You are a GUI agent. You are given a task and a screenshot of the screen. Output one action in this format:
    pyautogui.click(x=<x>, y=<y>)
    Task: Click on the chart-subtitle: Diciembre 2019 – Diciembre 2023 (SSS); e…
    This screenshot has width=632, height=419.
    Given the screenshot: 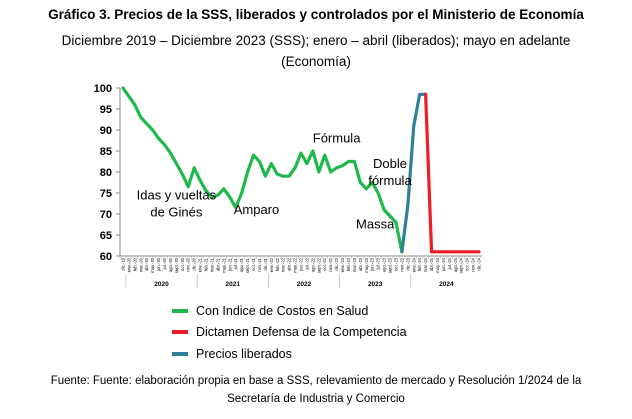 What is the action you would take?
    pyautogui.click(x=316, y=51)
    